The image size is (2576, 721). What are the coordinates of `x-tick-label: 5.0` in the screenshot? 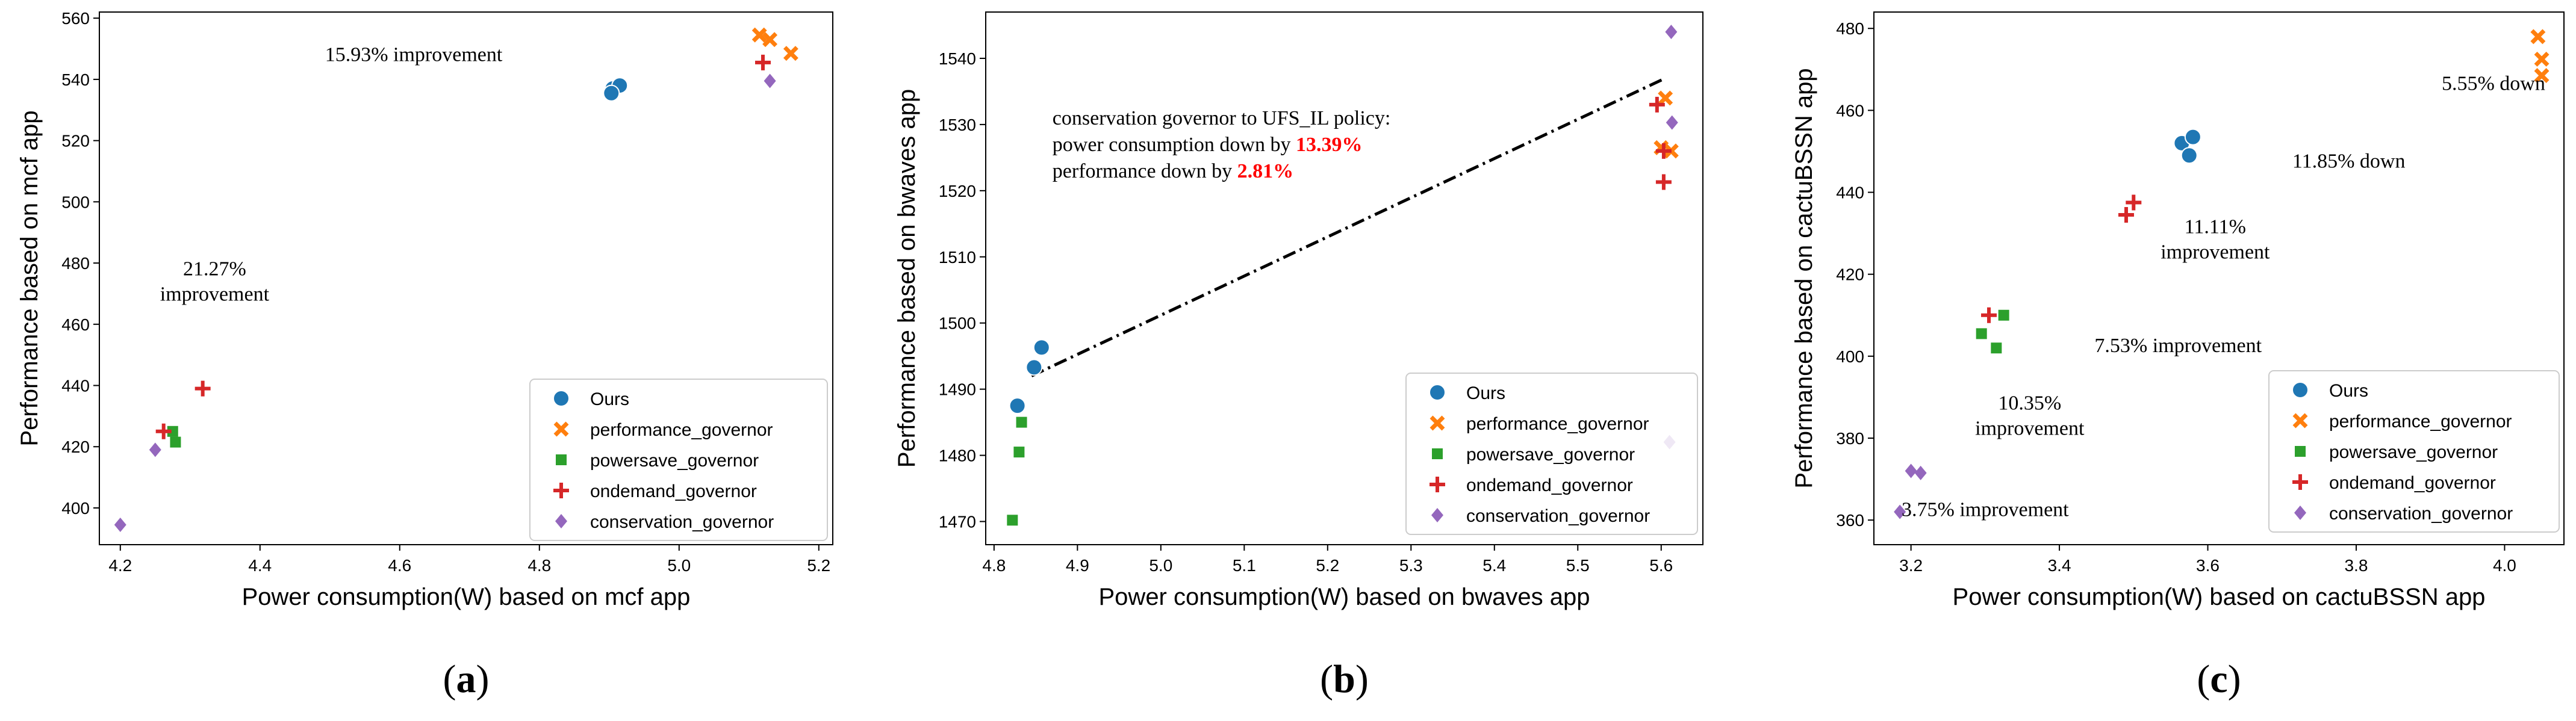 It's located at (679, 565).